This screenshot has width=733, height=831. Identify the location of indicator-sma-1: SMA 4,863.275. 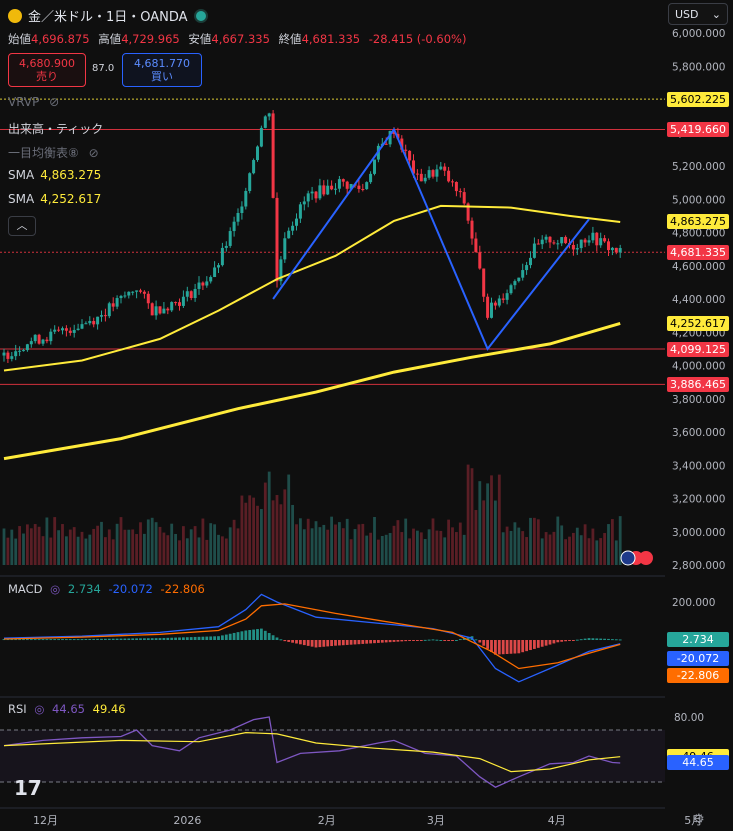
(54, 175).